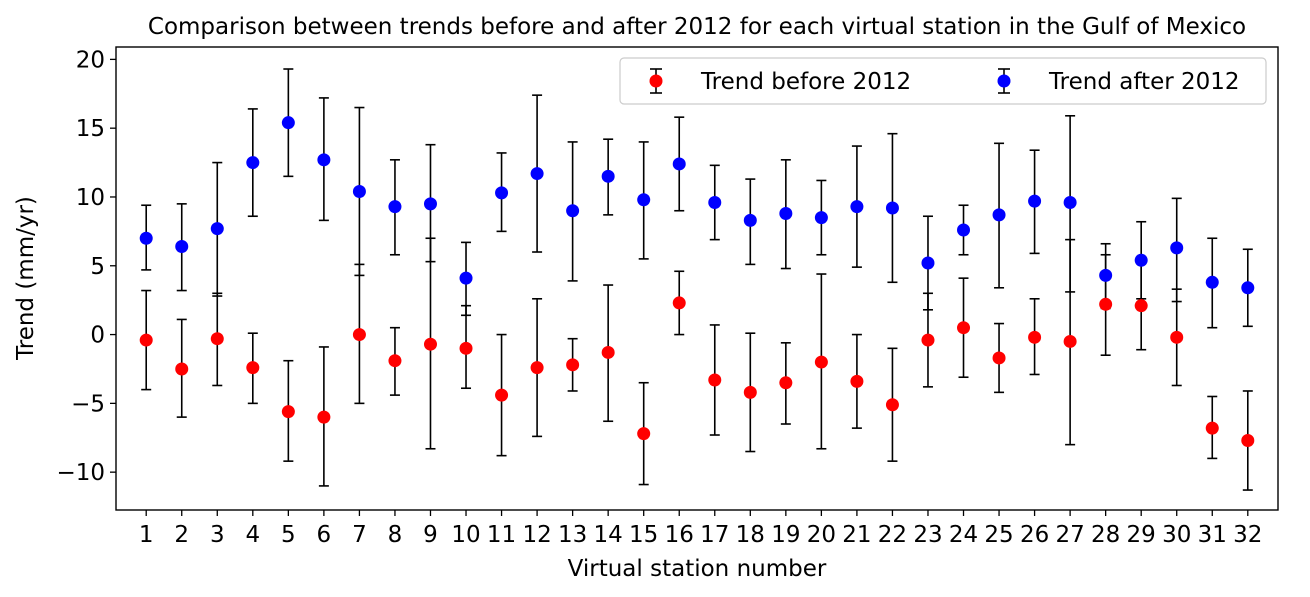 This screenshot has width=1310, height=597. I want to click on legend-label-before-2012: Trend before 2012, so click(805, 82).